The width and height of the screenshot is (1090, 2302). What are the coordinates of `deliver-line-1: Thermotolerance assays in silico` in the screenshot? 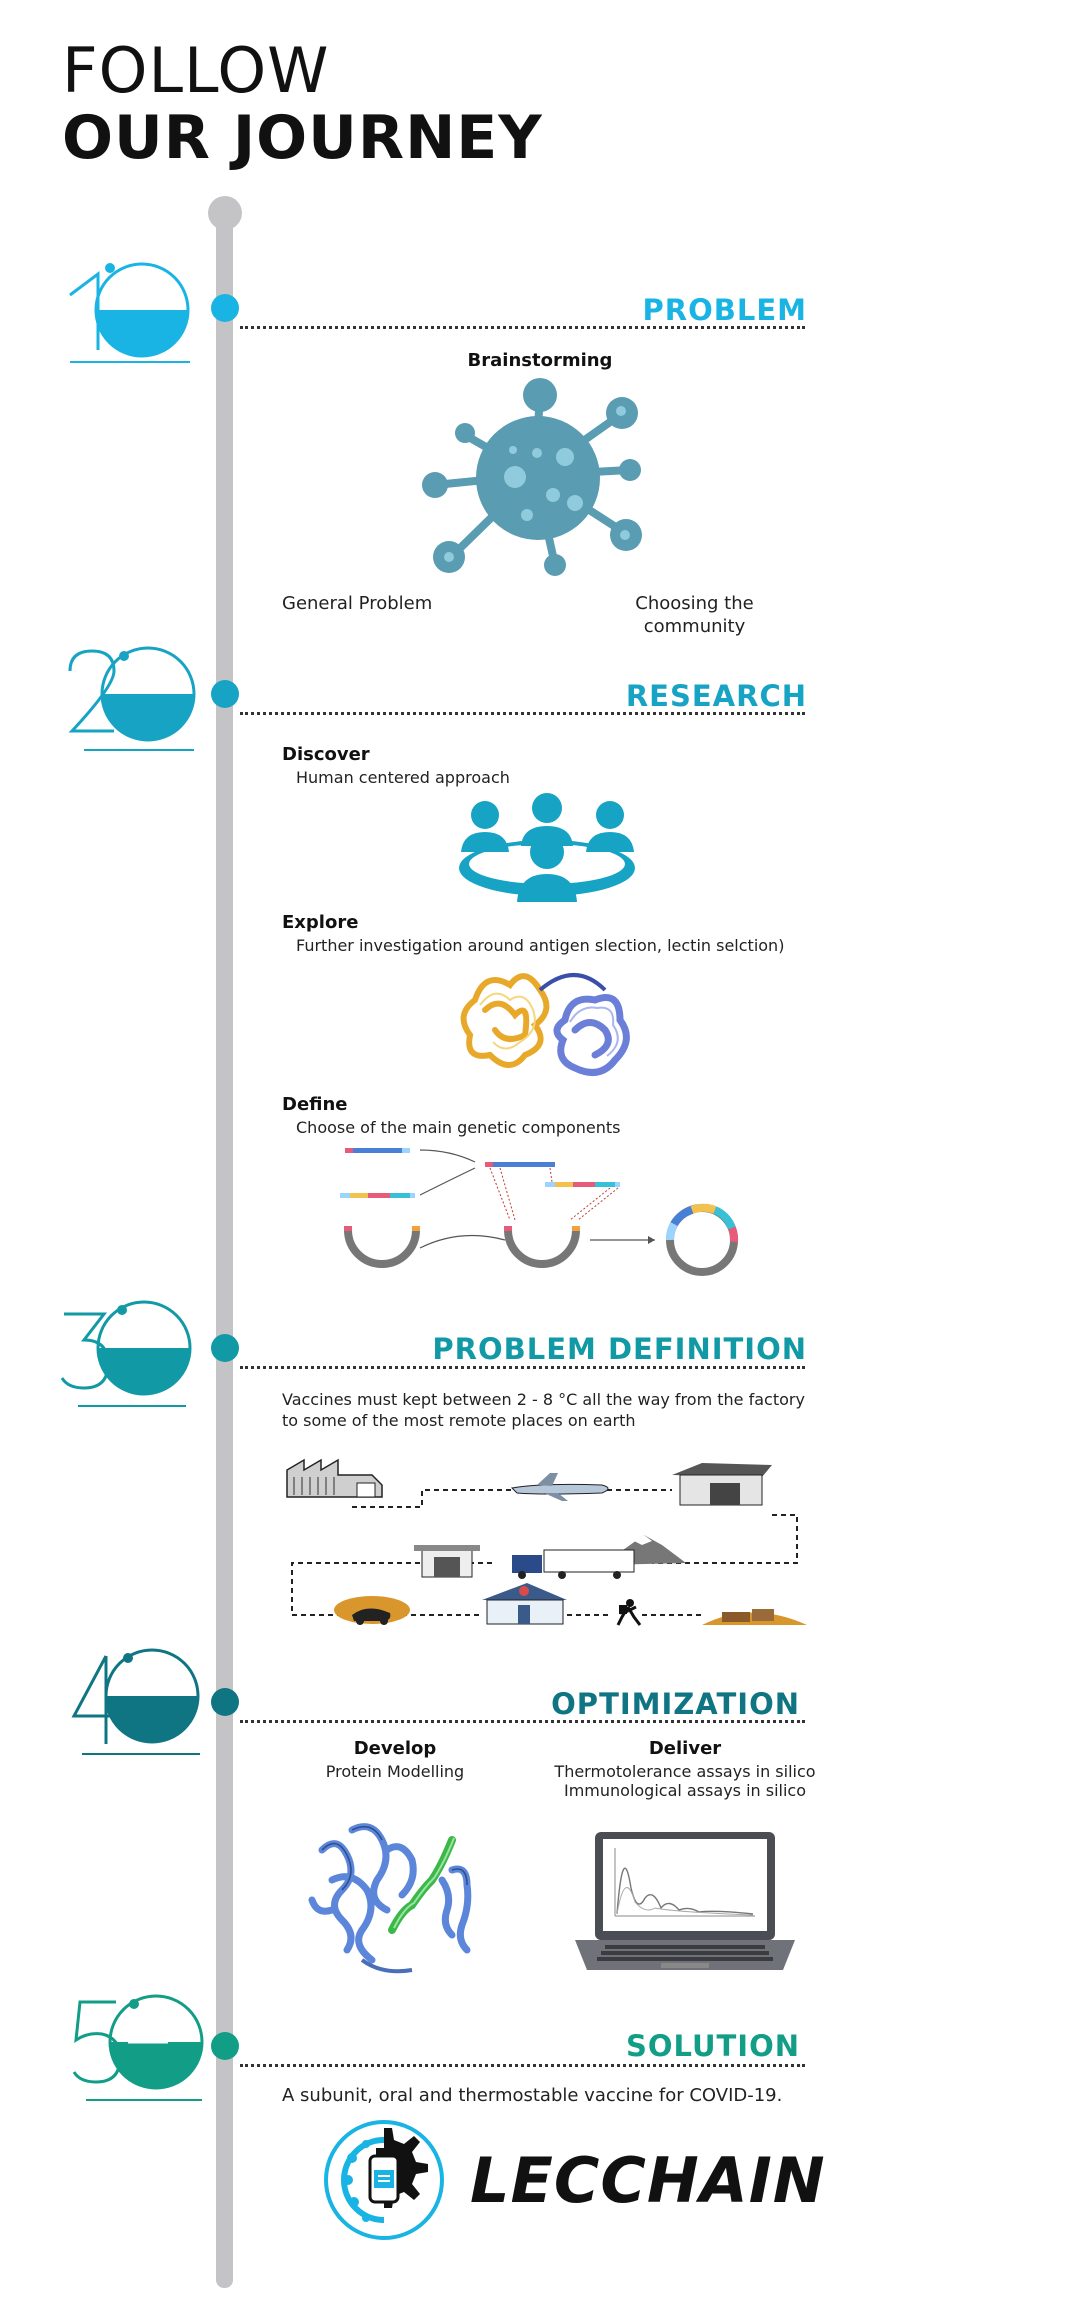 It's located at (685, 1771).